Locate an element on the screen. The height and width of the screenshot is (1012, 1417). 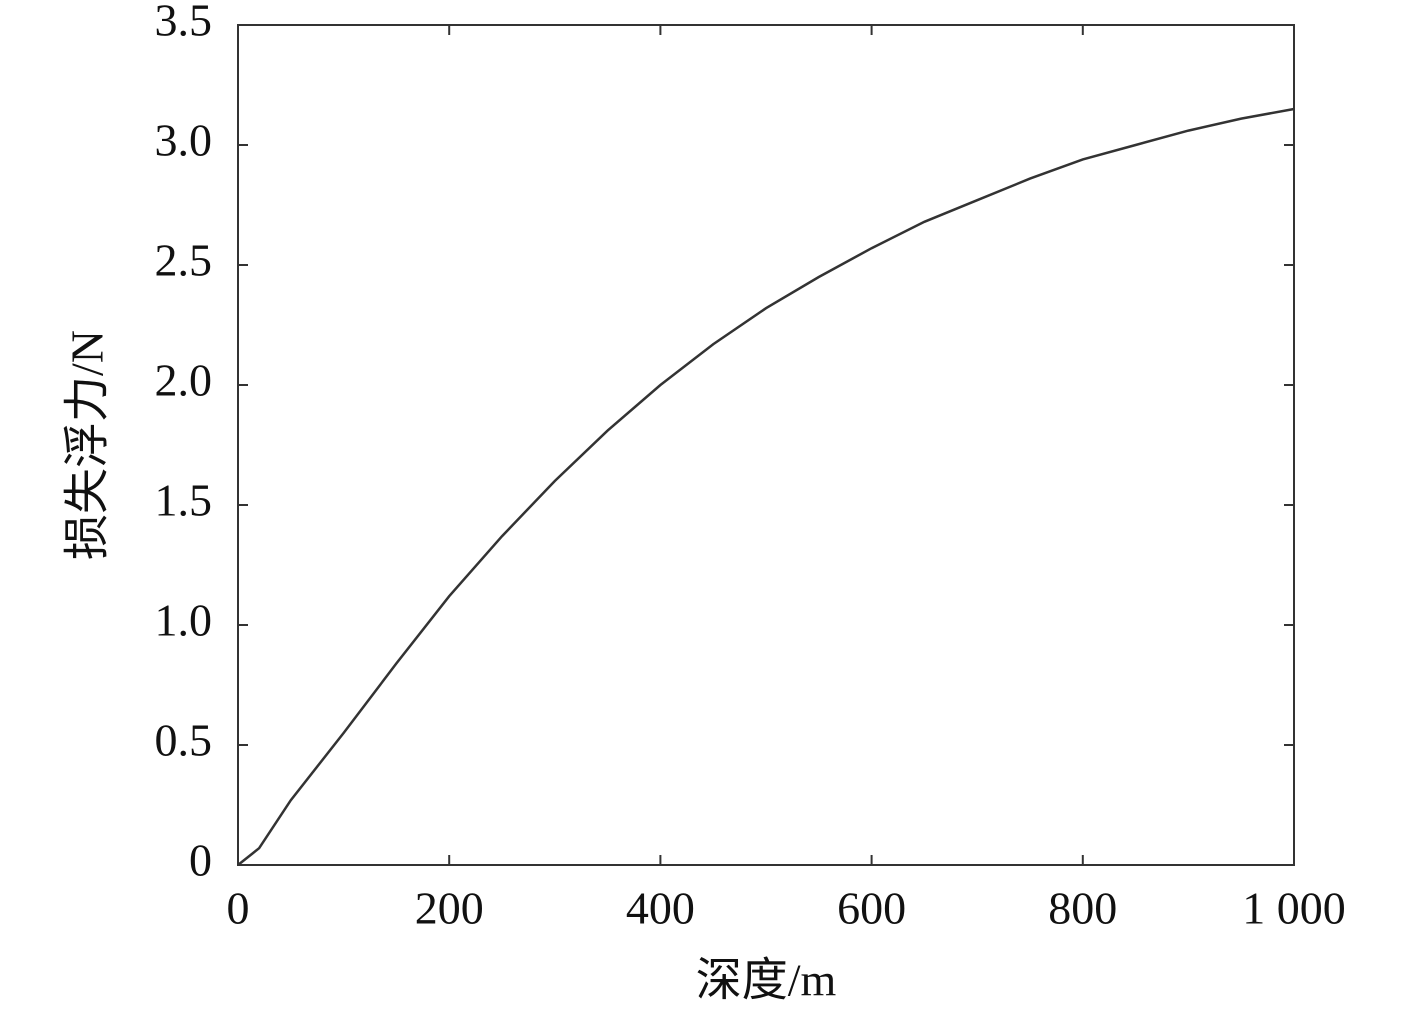
x-tick-label: 400 is located at coordinates (660, 908).